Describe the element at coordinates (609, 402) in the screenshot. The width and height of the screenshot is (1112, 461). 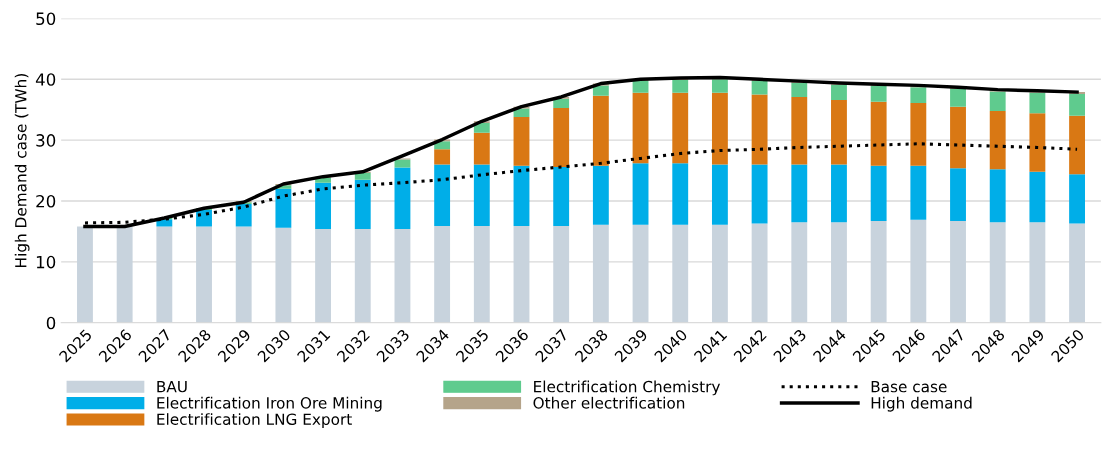
I see `legend-label: Other electrification` at that location.